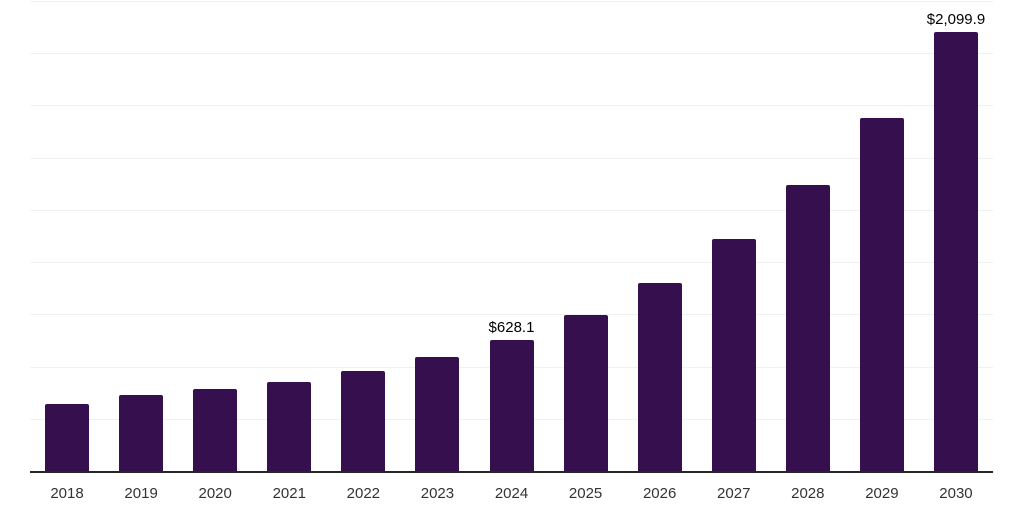 The width and height of the screenshot is (1024, 512). I want to click on x-tick-label-2025: 2025, so click(585, 493).